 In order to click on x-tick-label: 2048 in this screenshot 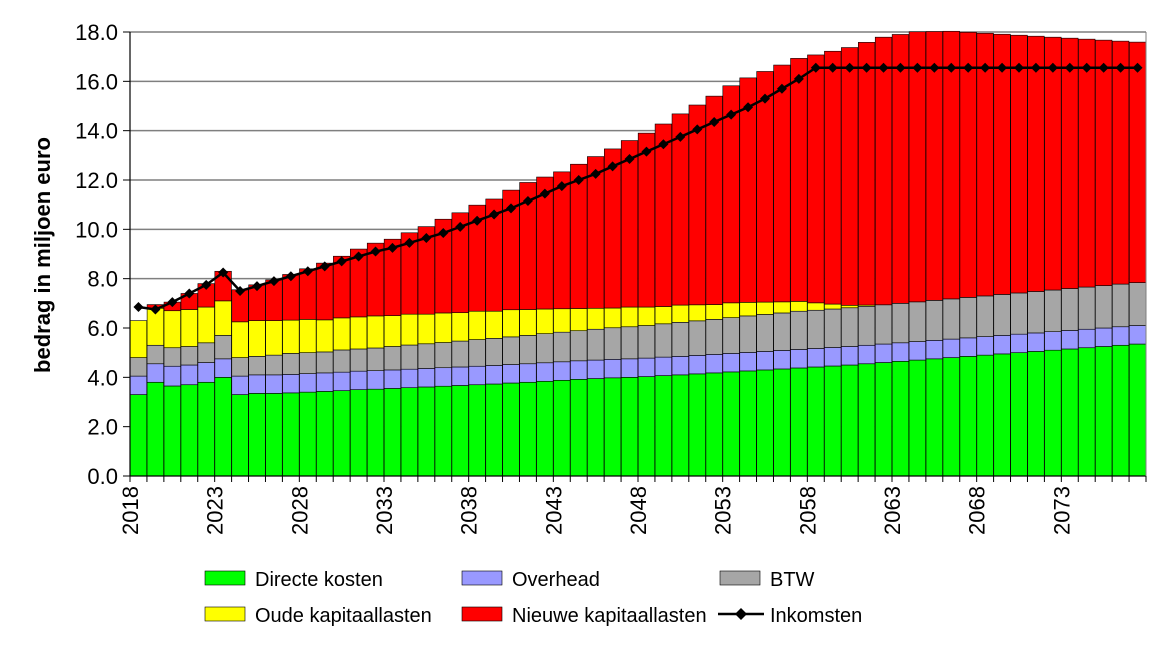, I will do `click(638, 510)`.